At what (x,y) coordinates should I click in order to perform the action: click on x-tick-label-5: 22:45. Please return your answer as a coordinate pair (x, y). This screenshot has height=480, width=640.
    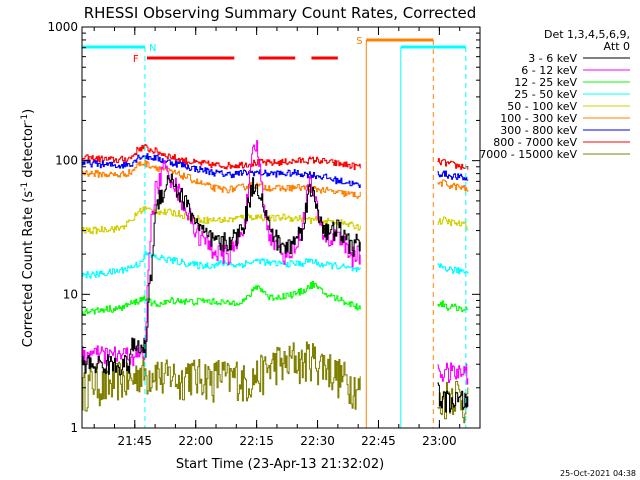
    Looking at the image, I should click on (378, 441).